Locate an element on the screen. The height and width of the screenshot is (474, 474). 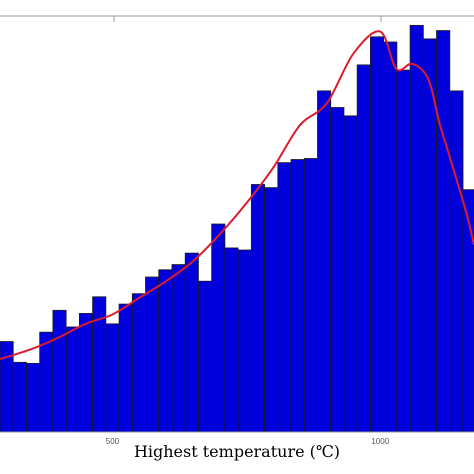
x-tick-label: 1000 is located at coordinates (380, 441).